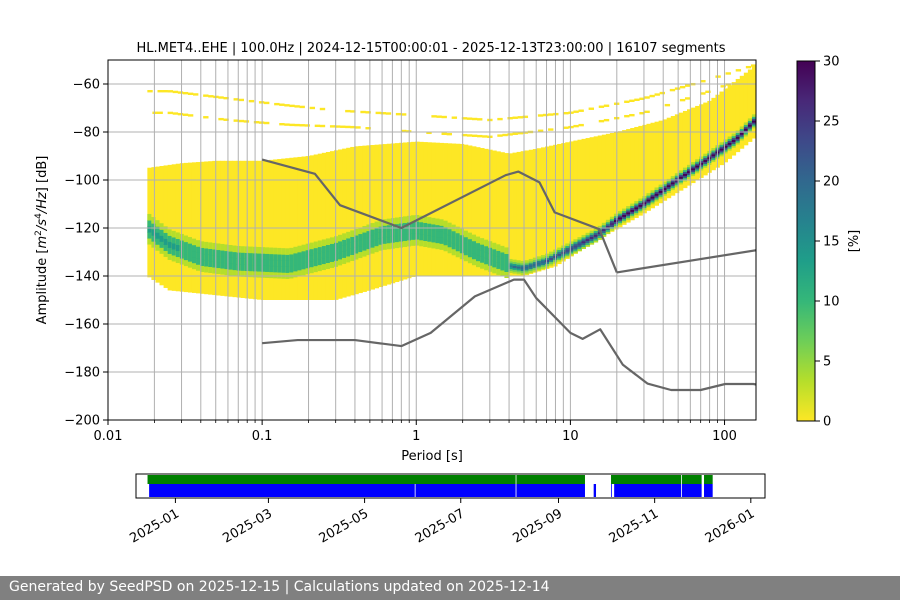  Describe the element at coordinates (42, 242) in the screenshot. I see `y-axis-label-unit-m: m` at that location.